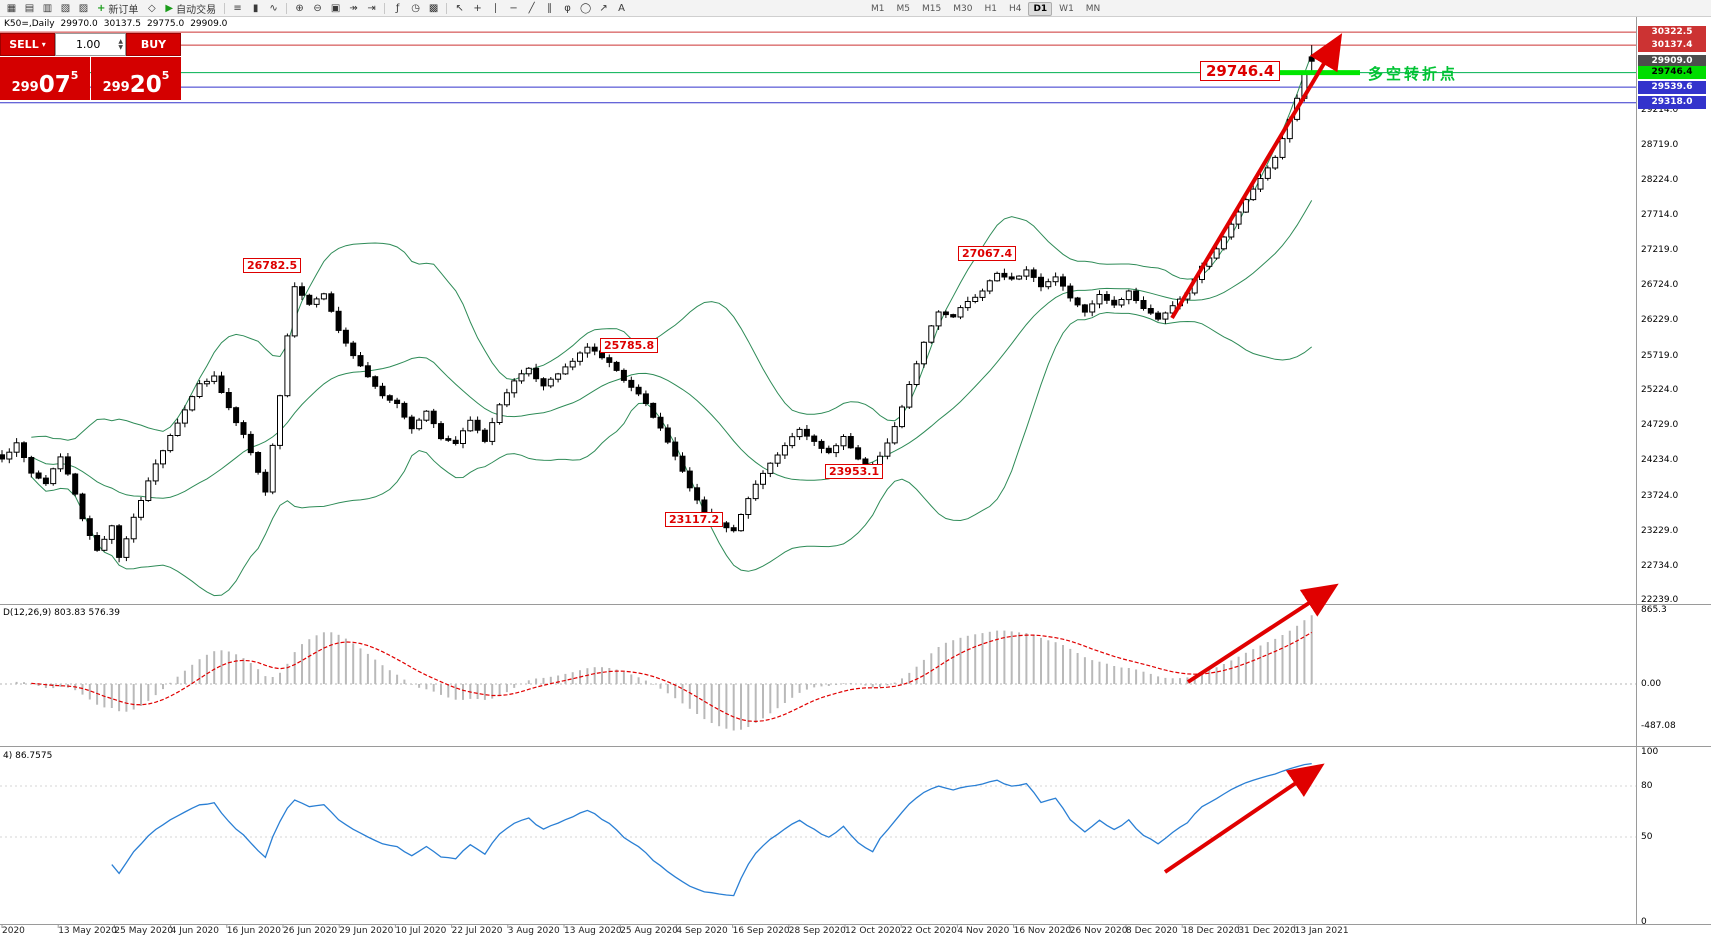 This screenshot has height=937, width=1711. I want to click on stepper-arrows-icon: ▲ ▼, so click(120, 44).